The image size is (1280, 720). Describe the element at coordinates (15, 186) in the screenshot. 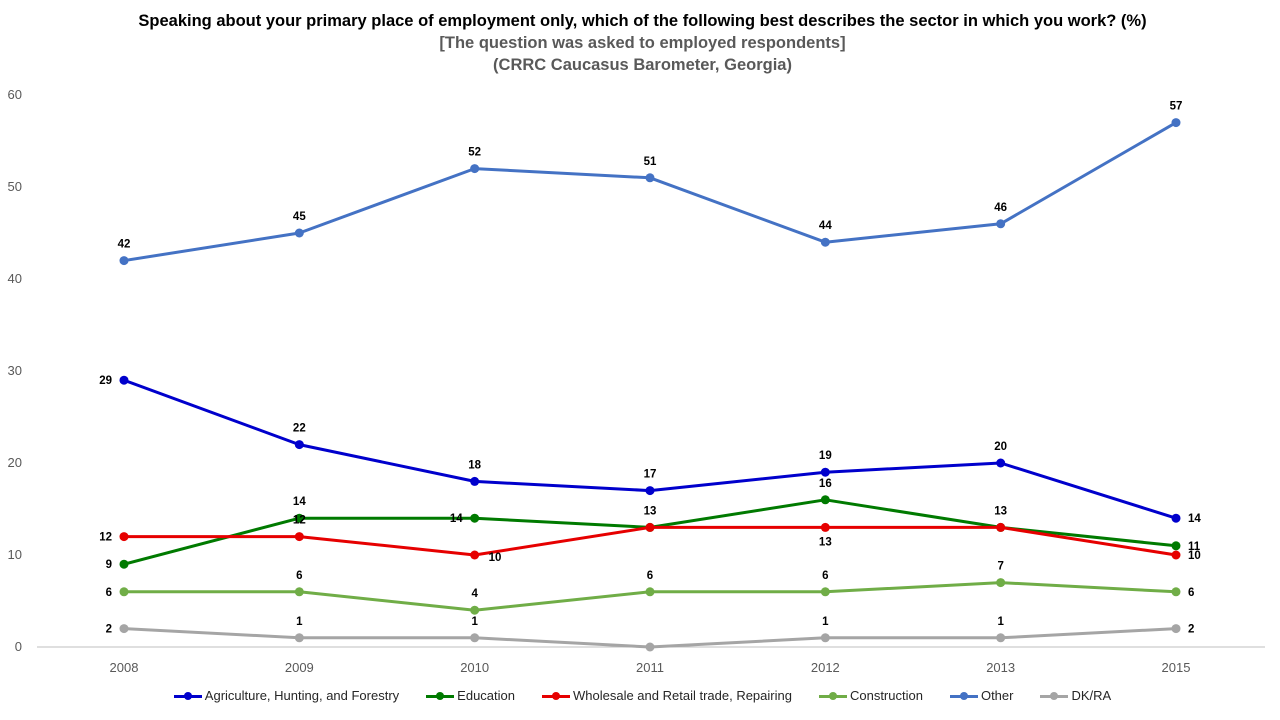

I see `y-tick-label: 50` at that location.